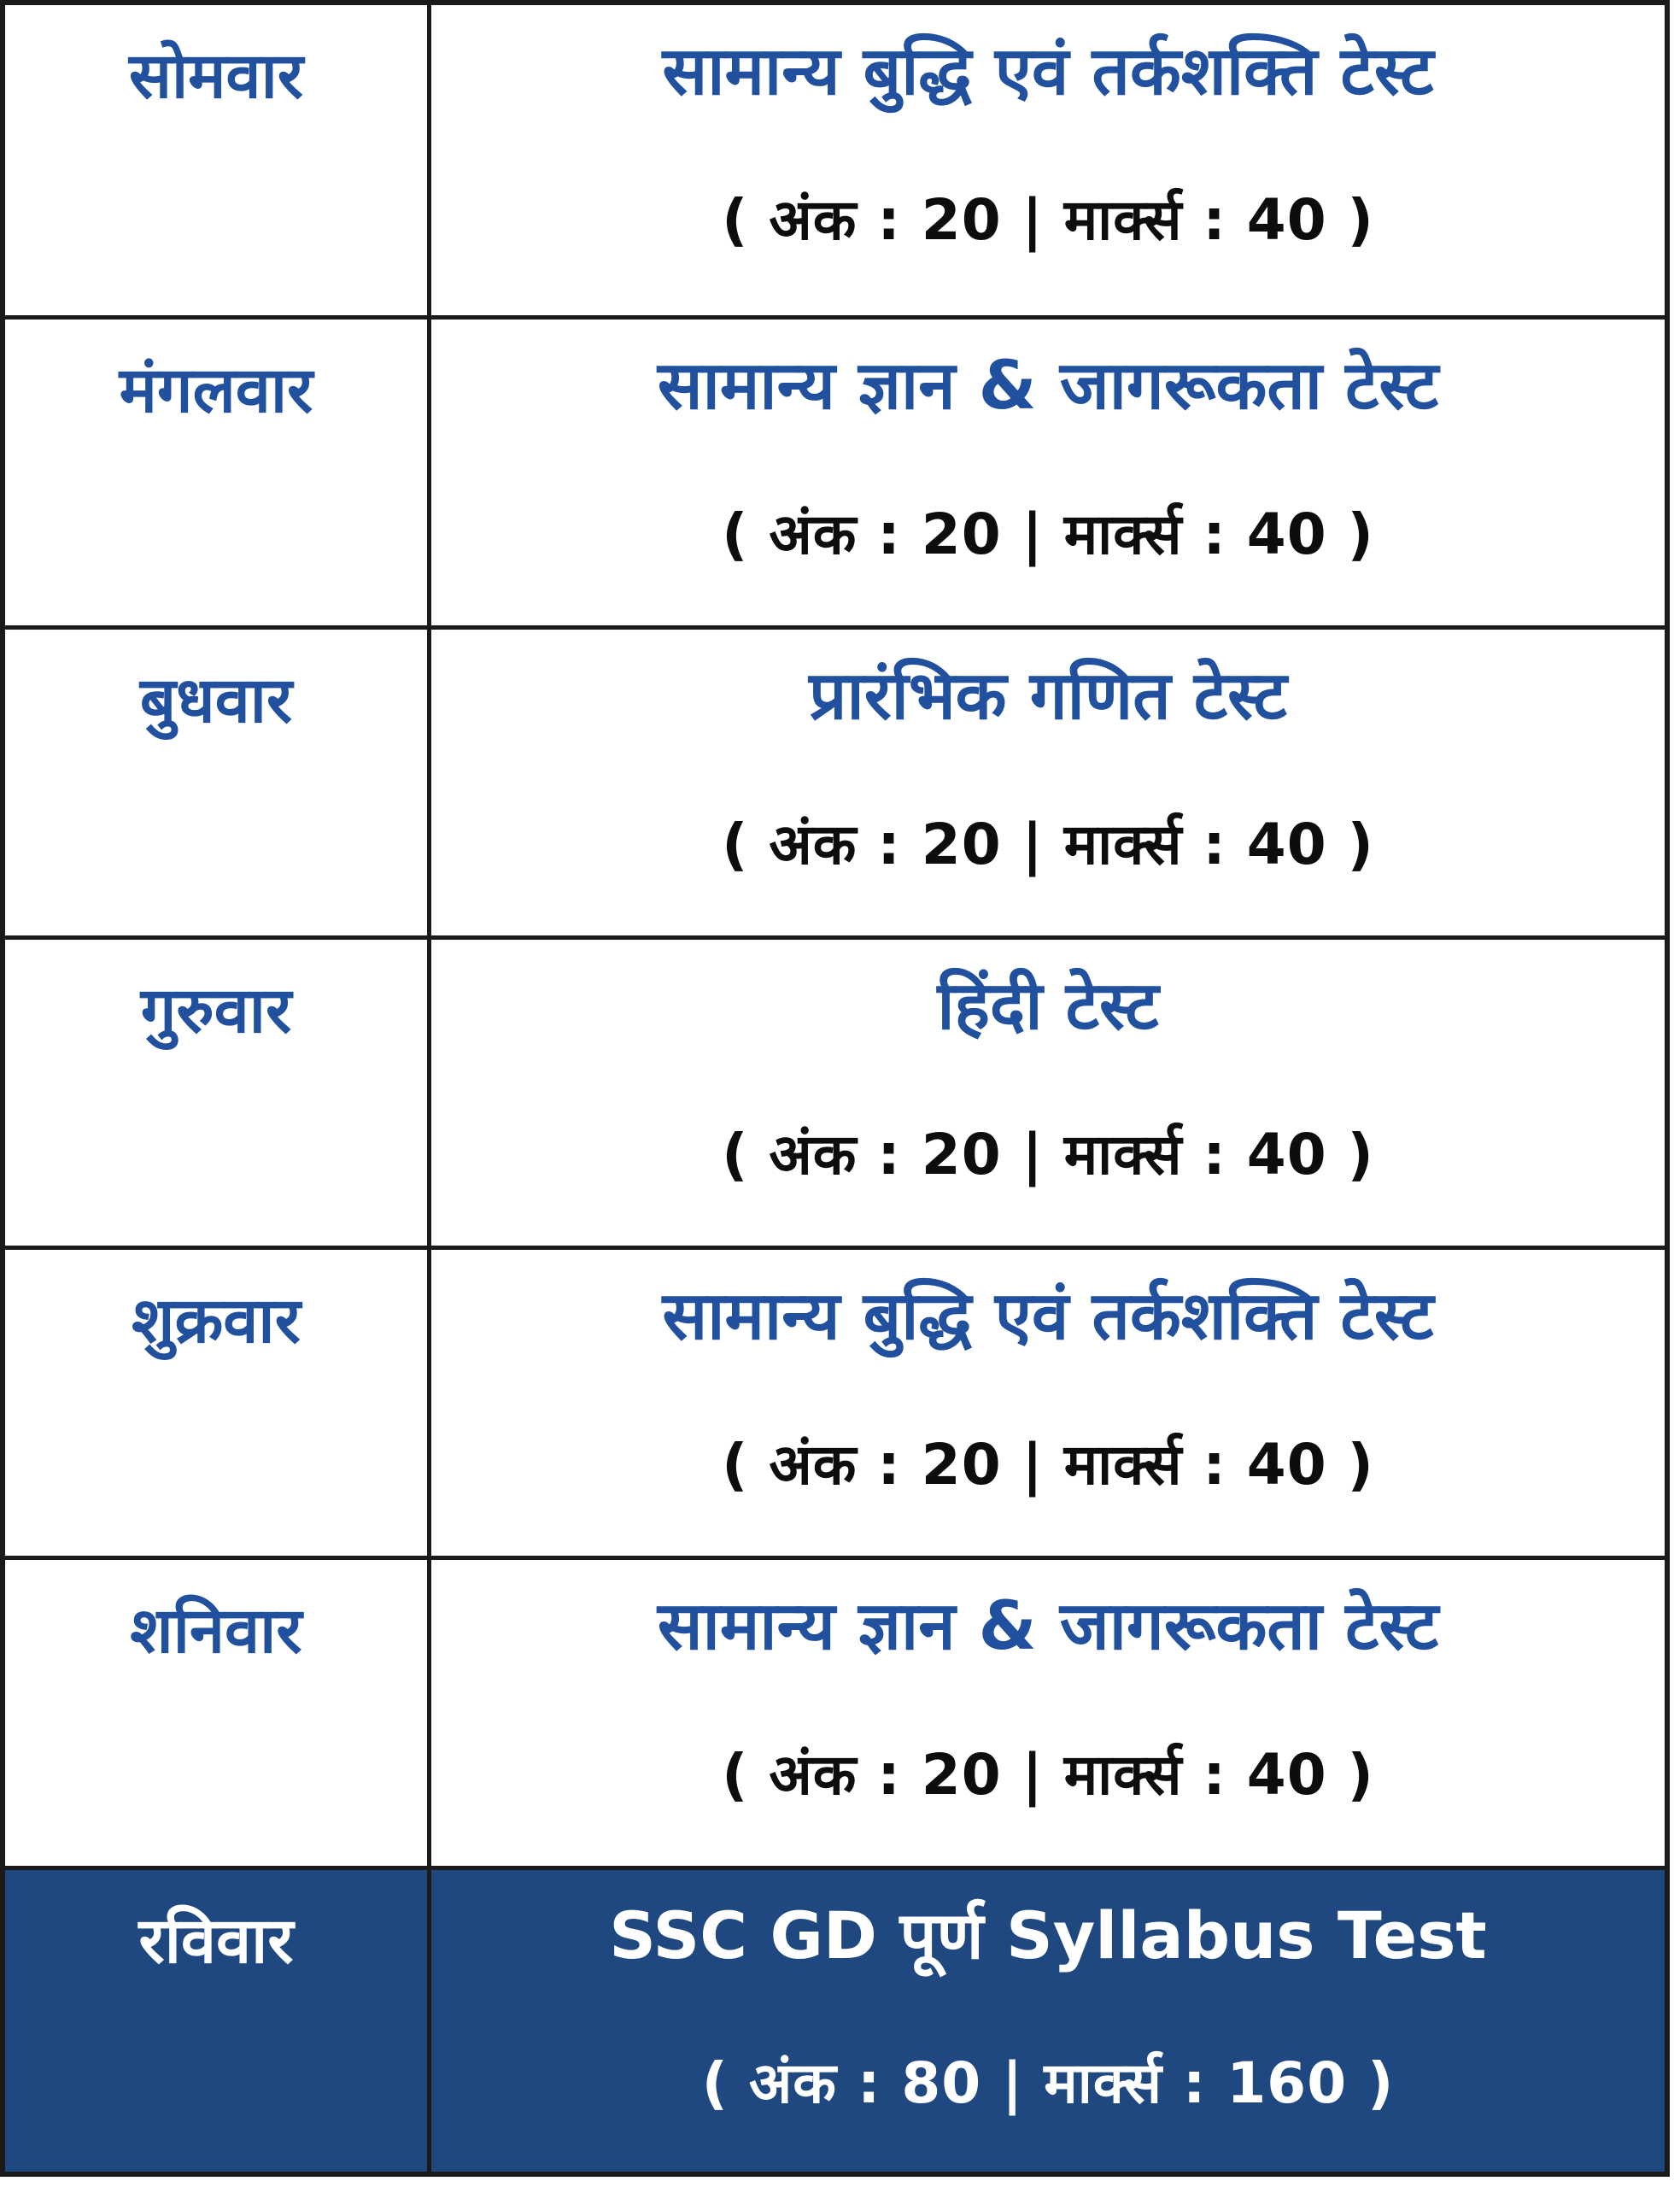  What do you see at coordinates (218, 1713) in the screenshot?
I see `day-cell: शनिवार` at bounding box center [218, 1713].